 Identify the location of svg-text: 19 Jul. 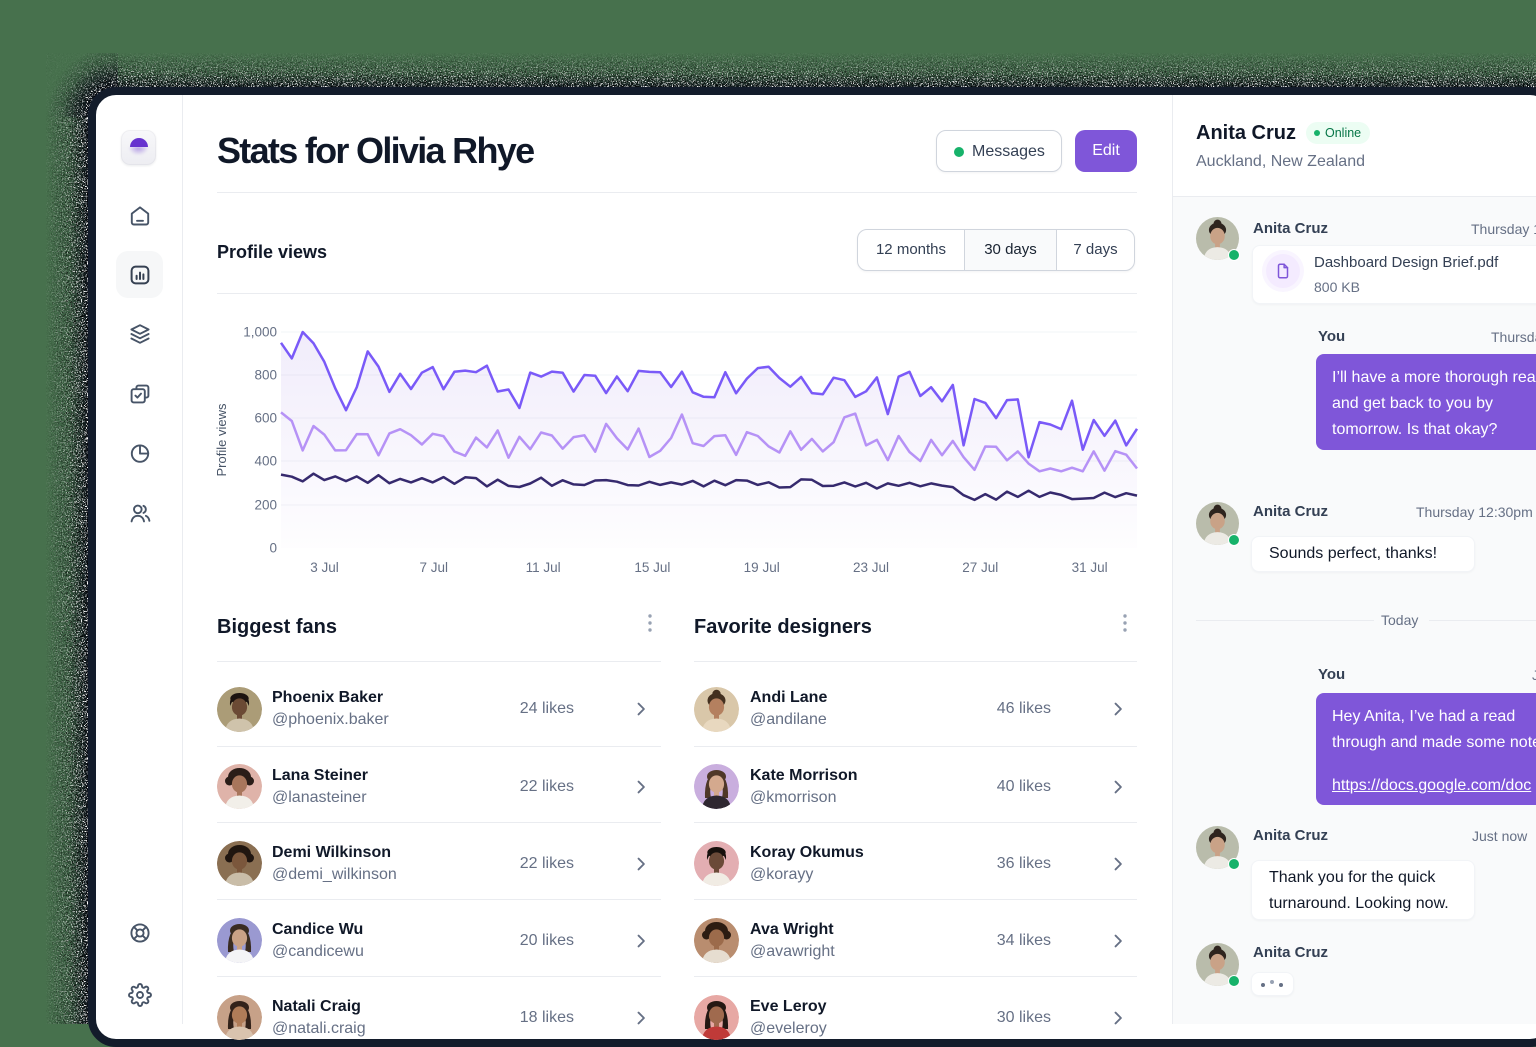
(762, 567).